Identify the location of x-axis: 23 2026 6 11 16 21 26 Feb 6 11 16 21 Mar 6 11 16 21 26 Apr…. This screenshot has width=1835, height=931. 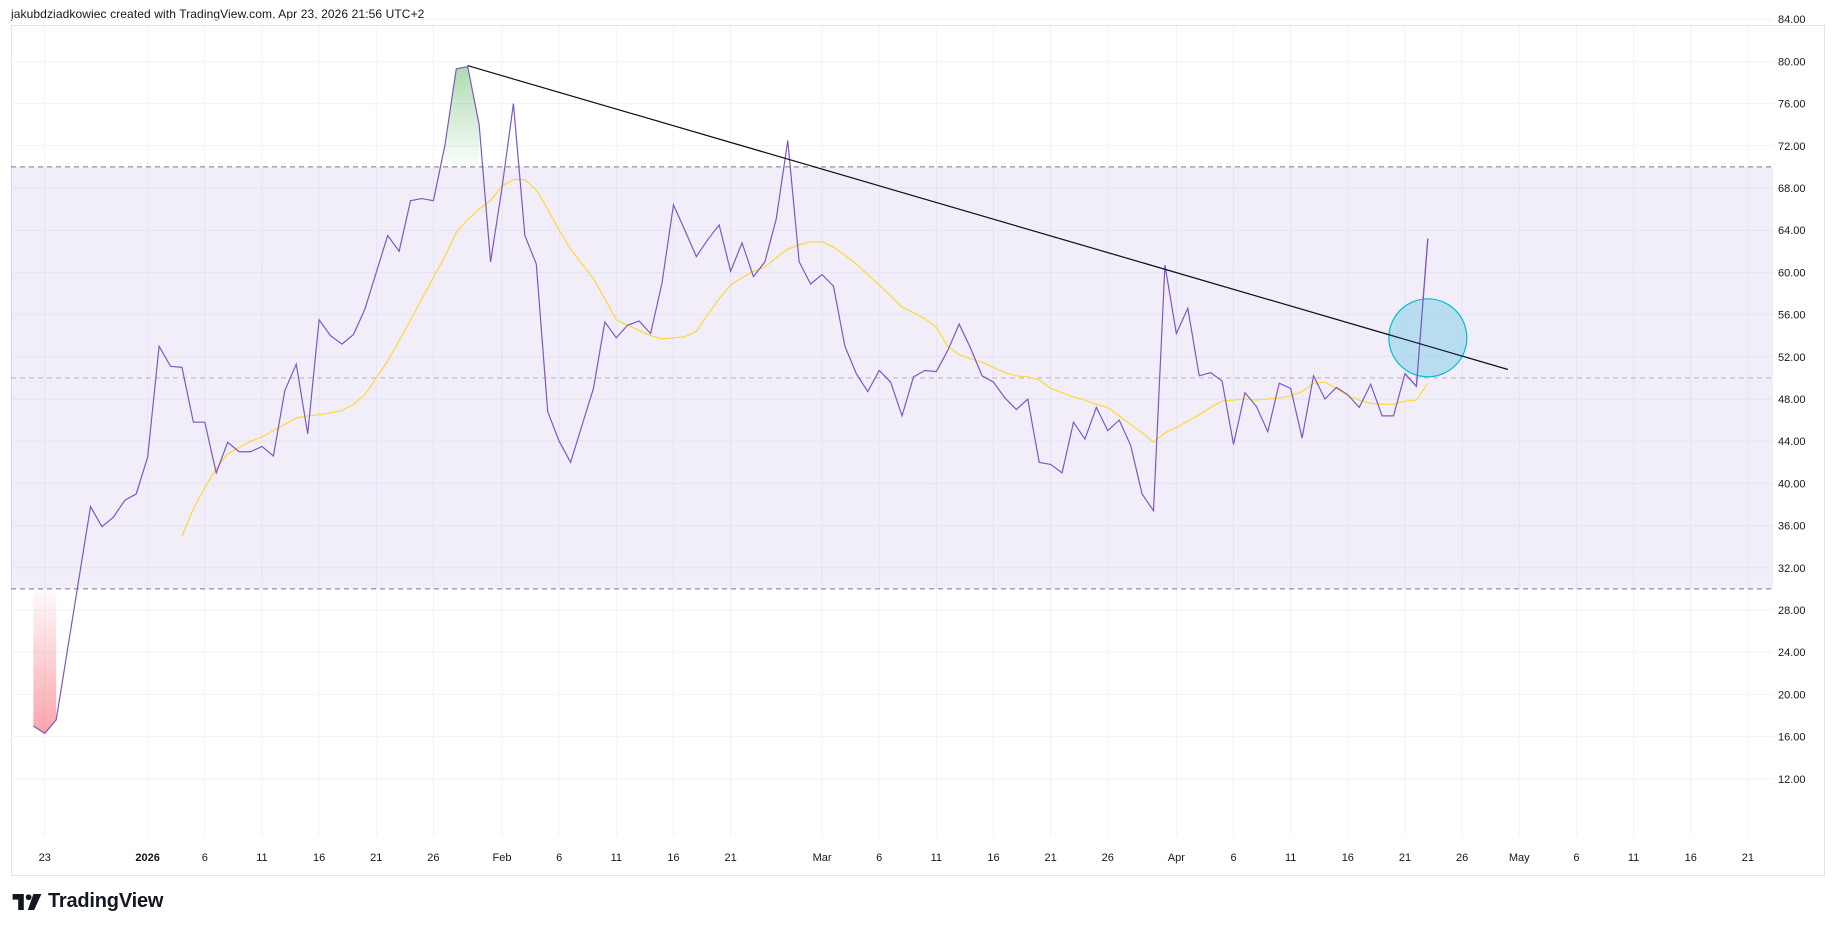
(896, 858).